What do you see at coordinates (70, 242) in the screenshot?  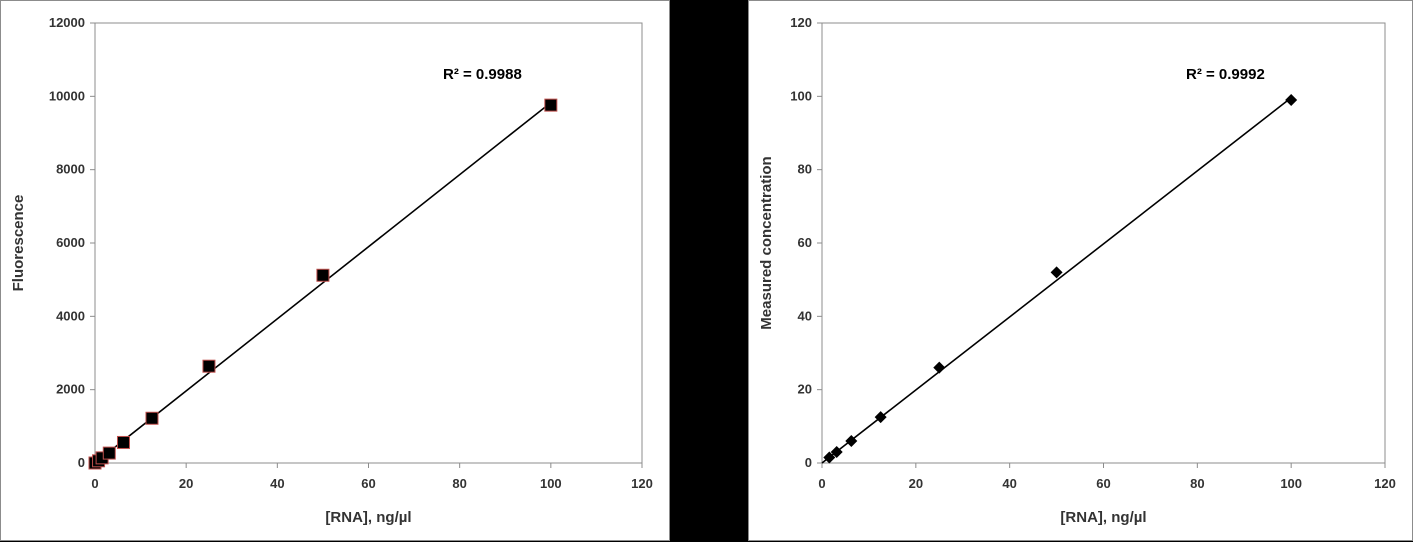 I see `y-tick-label: 6000` at bounding box center [70, 242].